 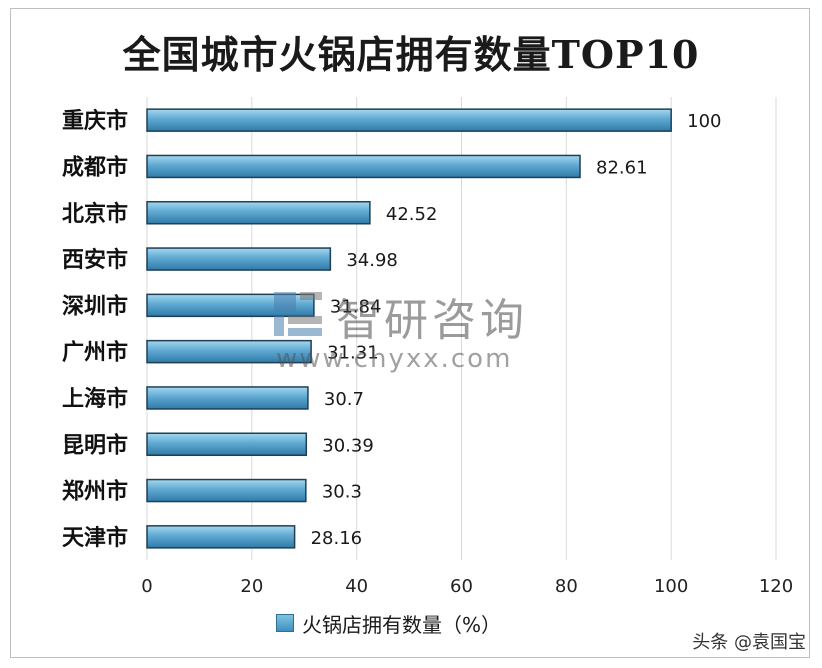 What do you see at coordinates (671, 586) in the screenshot?
I see `x-tick-label: 100` at bounding box center [671, 586].